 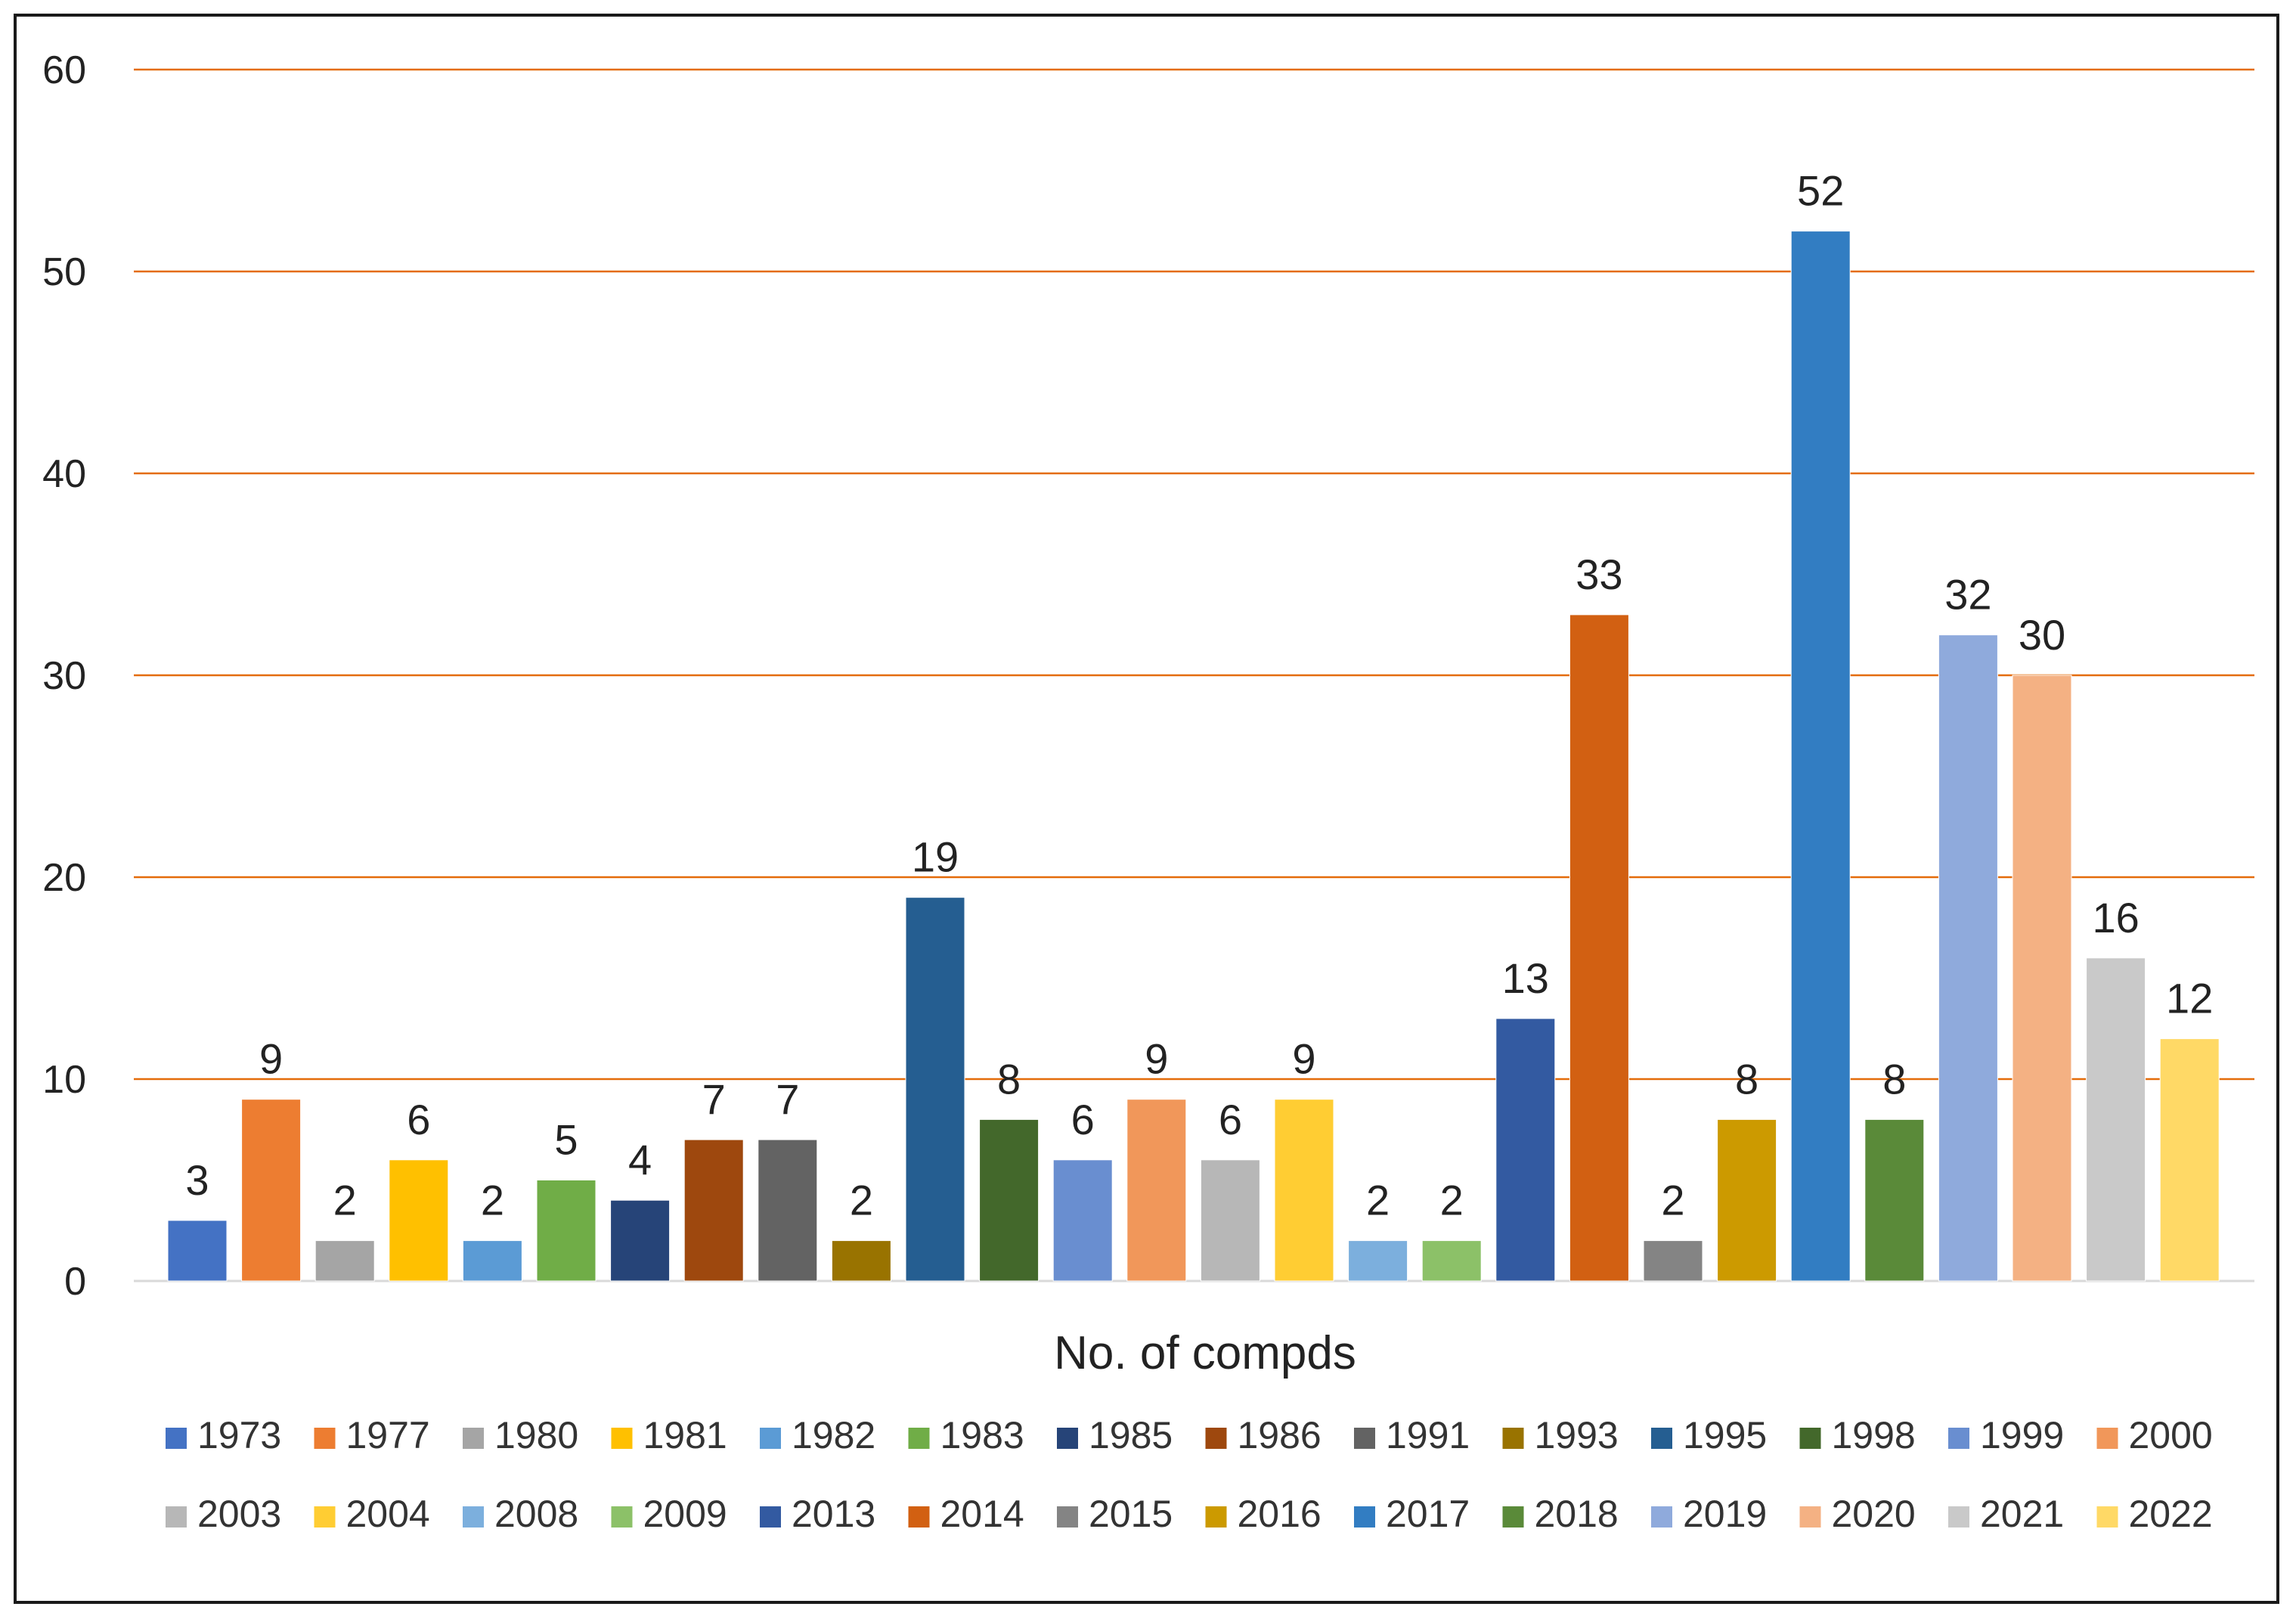 I want to click on legend-label-1991: 1991, so click(x=1428, y=1435).